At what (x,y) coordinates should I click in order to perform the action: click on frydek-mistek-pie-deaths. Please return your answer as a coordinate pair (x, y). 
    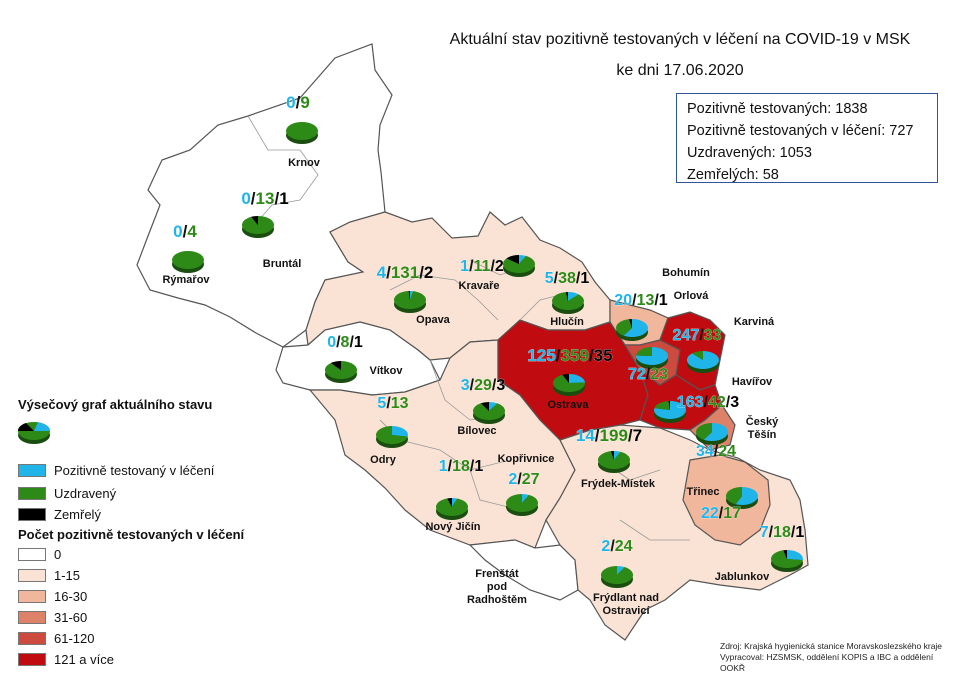
    Looking at the image, I should click on (612, 455).